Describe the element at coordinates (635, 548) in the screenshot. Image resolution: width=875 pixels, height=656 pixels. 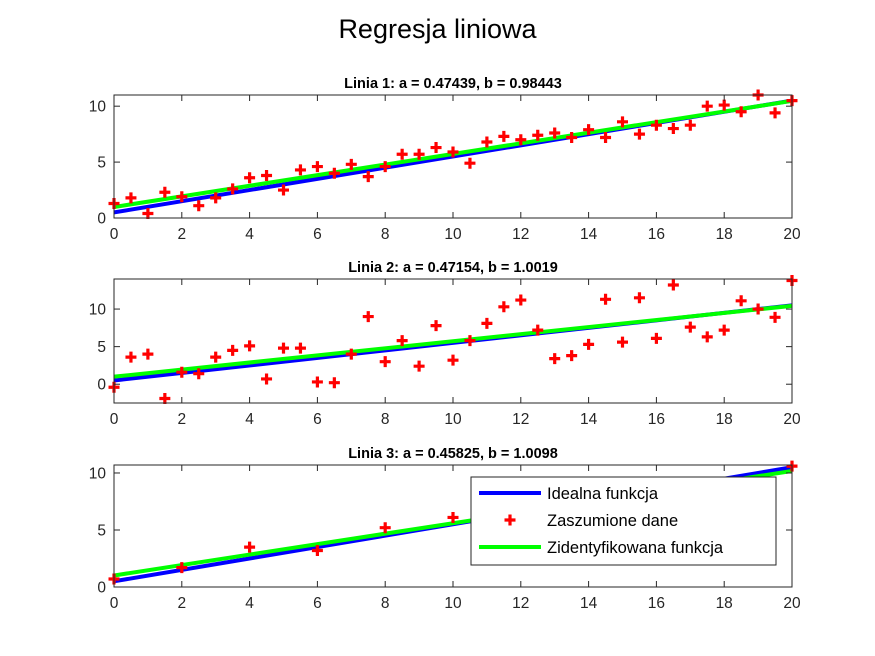
I see `legend-label: Zidentyfikowana funkcja` at that location.